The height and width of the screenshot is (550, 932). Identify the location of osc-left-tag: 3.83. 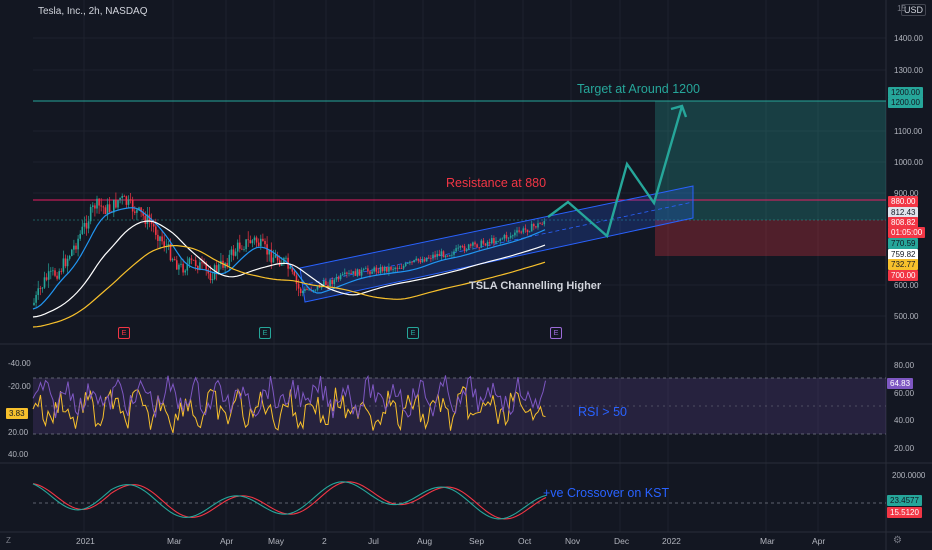
(17, 413).